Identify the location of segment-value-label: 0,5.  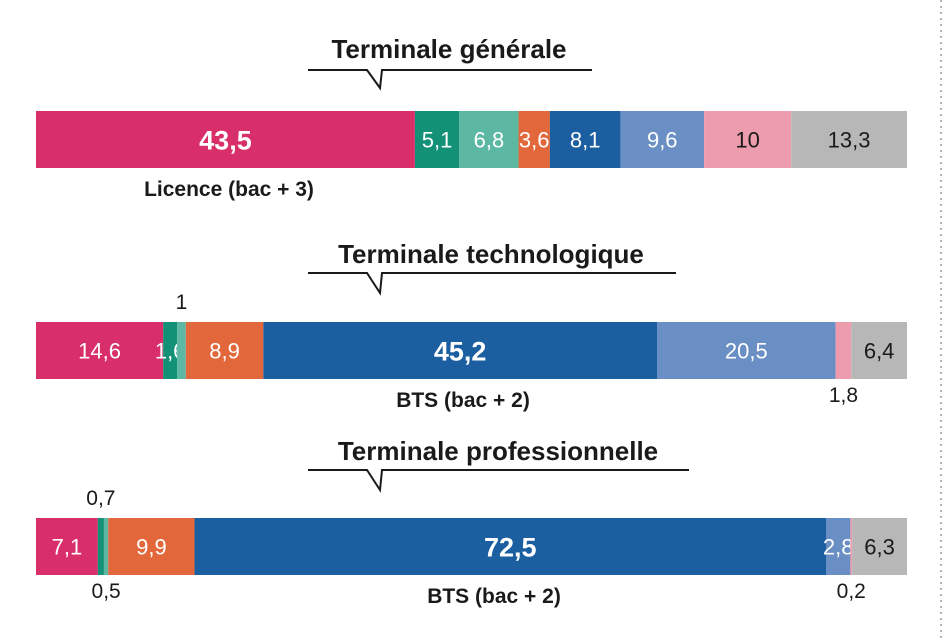
(106, 591).